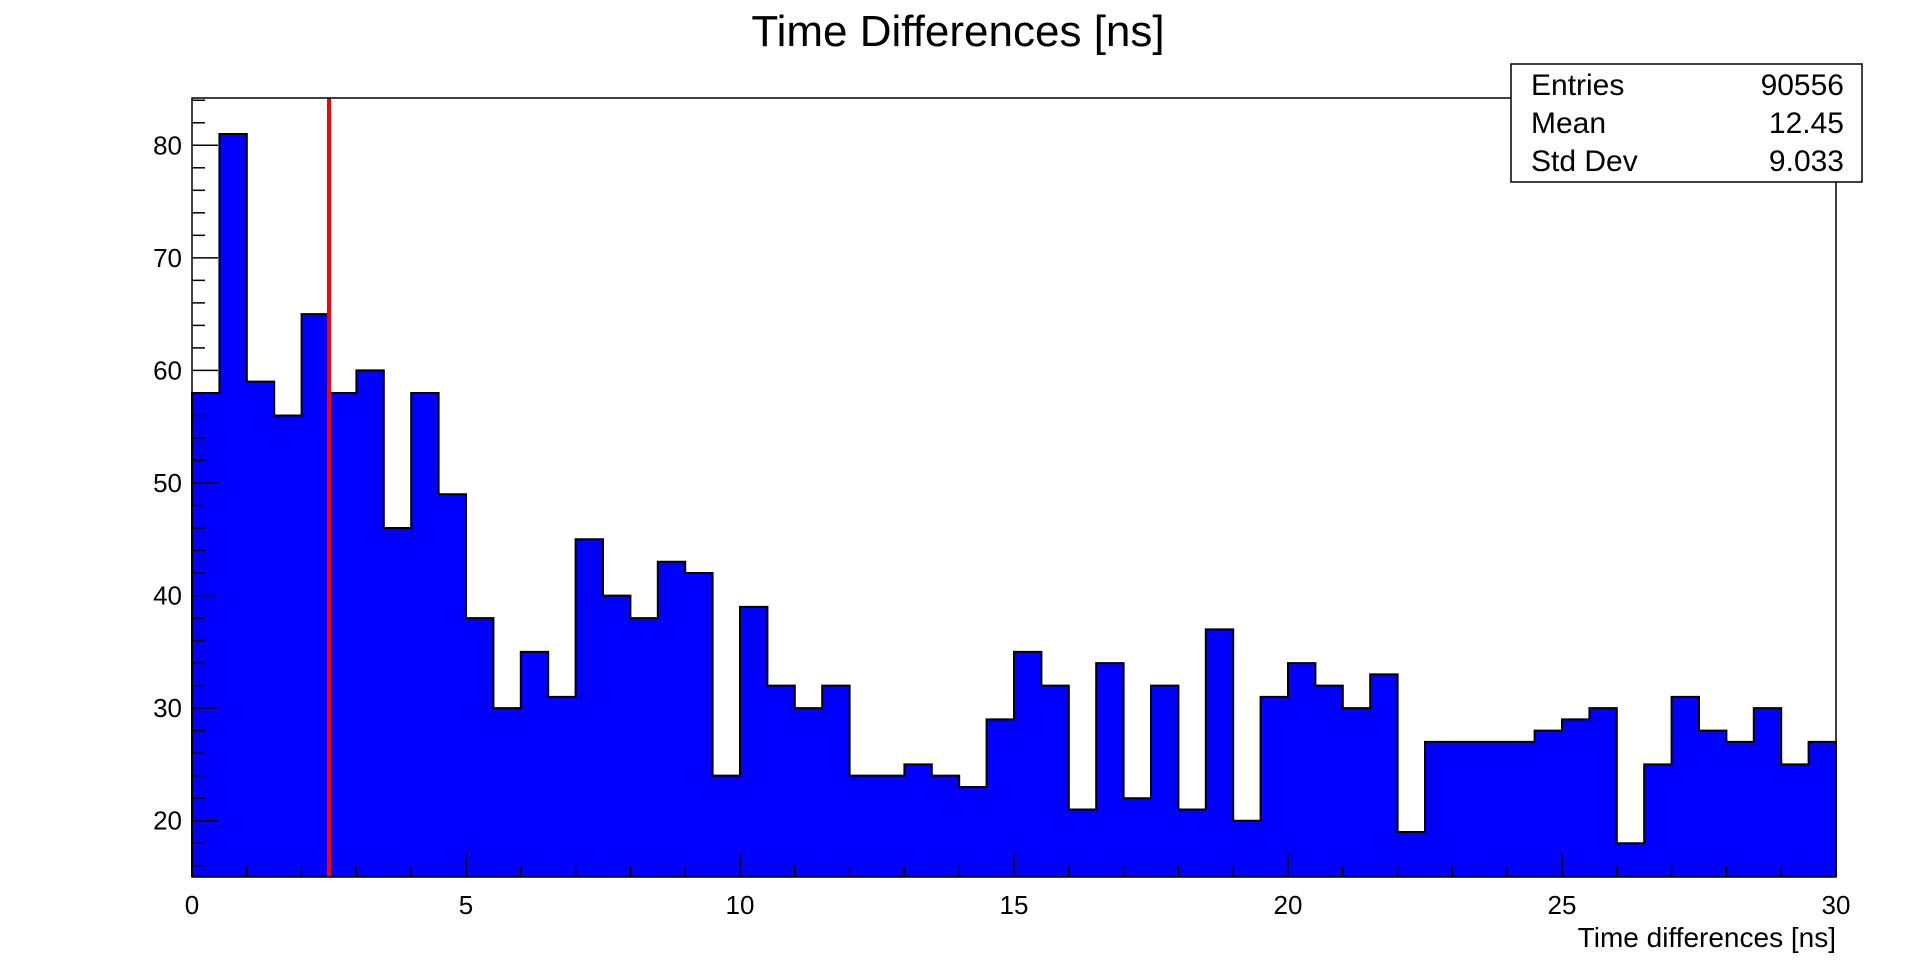 The height and width of the screenshot is (972, 1916). Describe the element at coordinates (1802, 85) in the screenshot. I see `stats-value: 90556` at that location.